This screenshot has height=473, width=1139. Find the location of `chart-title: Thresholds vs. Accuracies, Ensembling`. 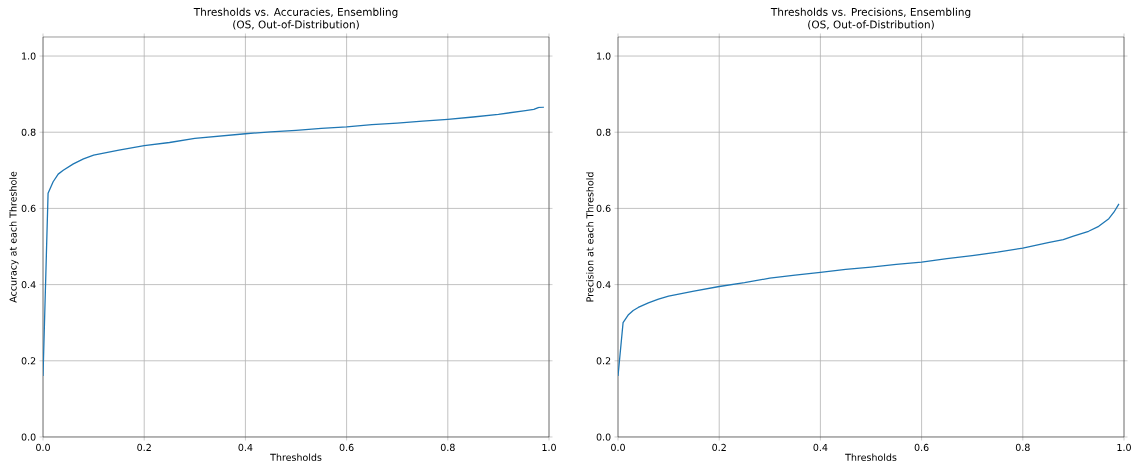

chart-title: Thresholds vs. Accuracies, Ensembling is located at coordinates (295, 12).